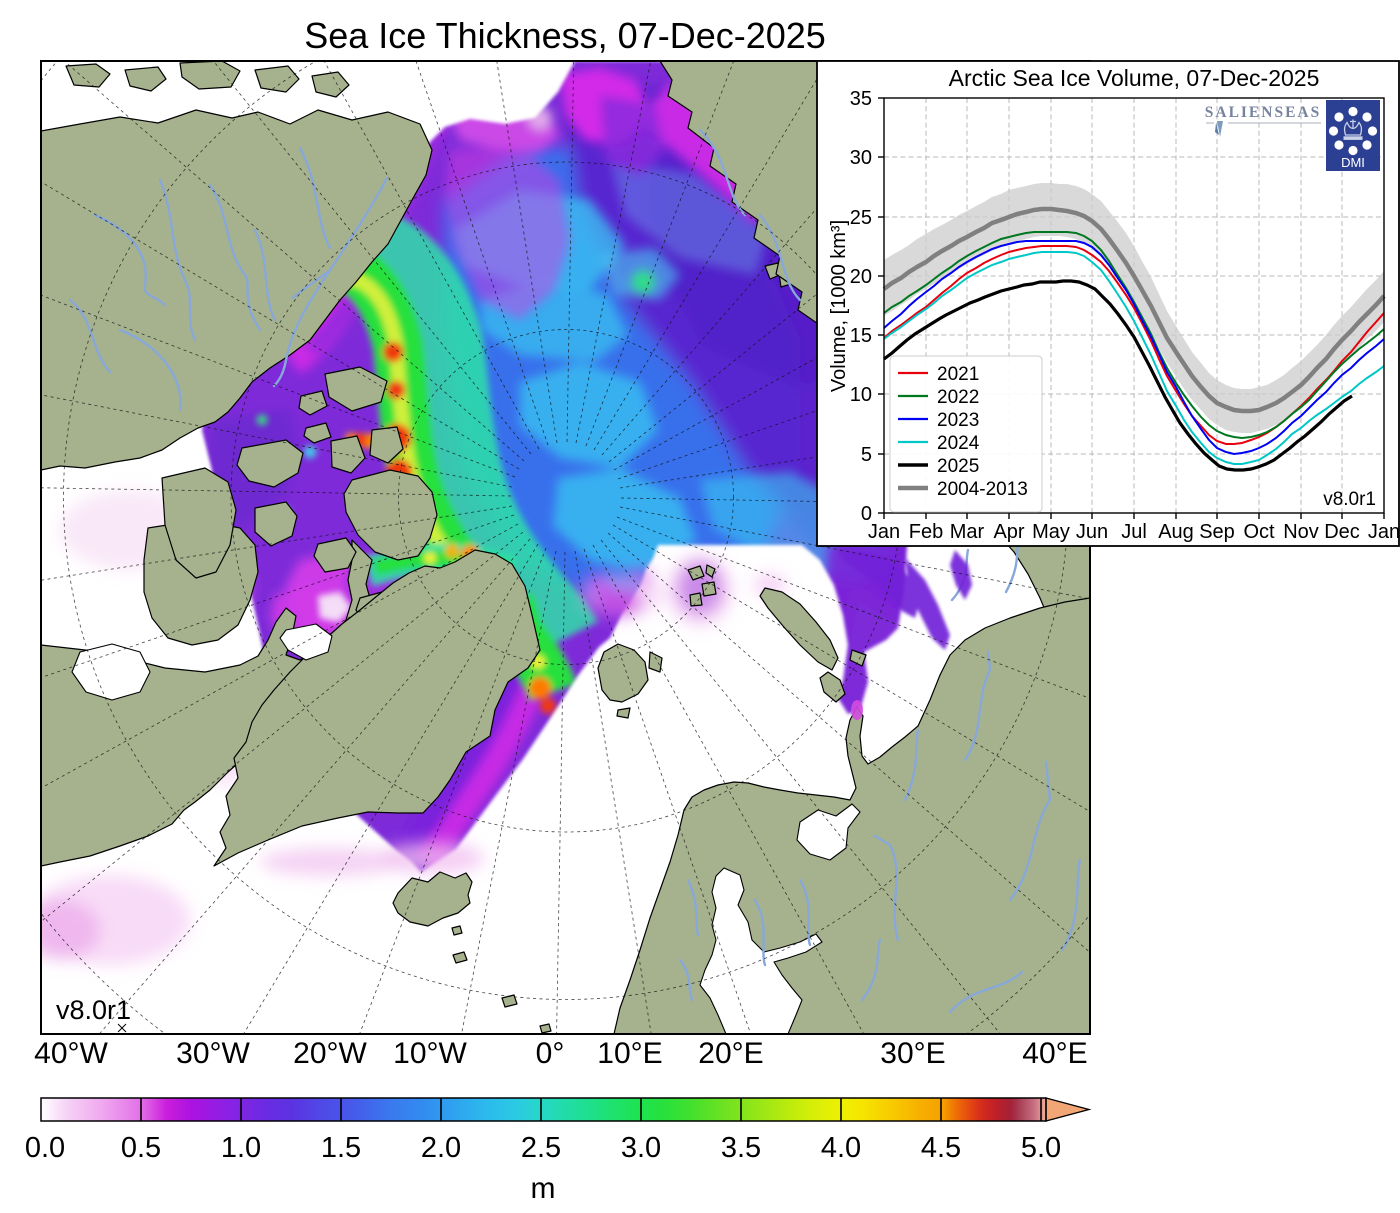 The width and height of the screenshot is (1400, 1213). Describe the element at coordinates (1176, 532) in the screenshot. I see `svg-text: Aug` at that location.